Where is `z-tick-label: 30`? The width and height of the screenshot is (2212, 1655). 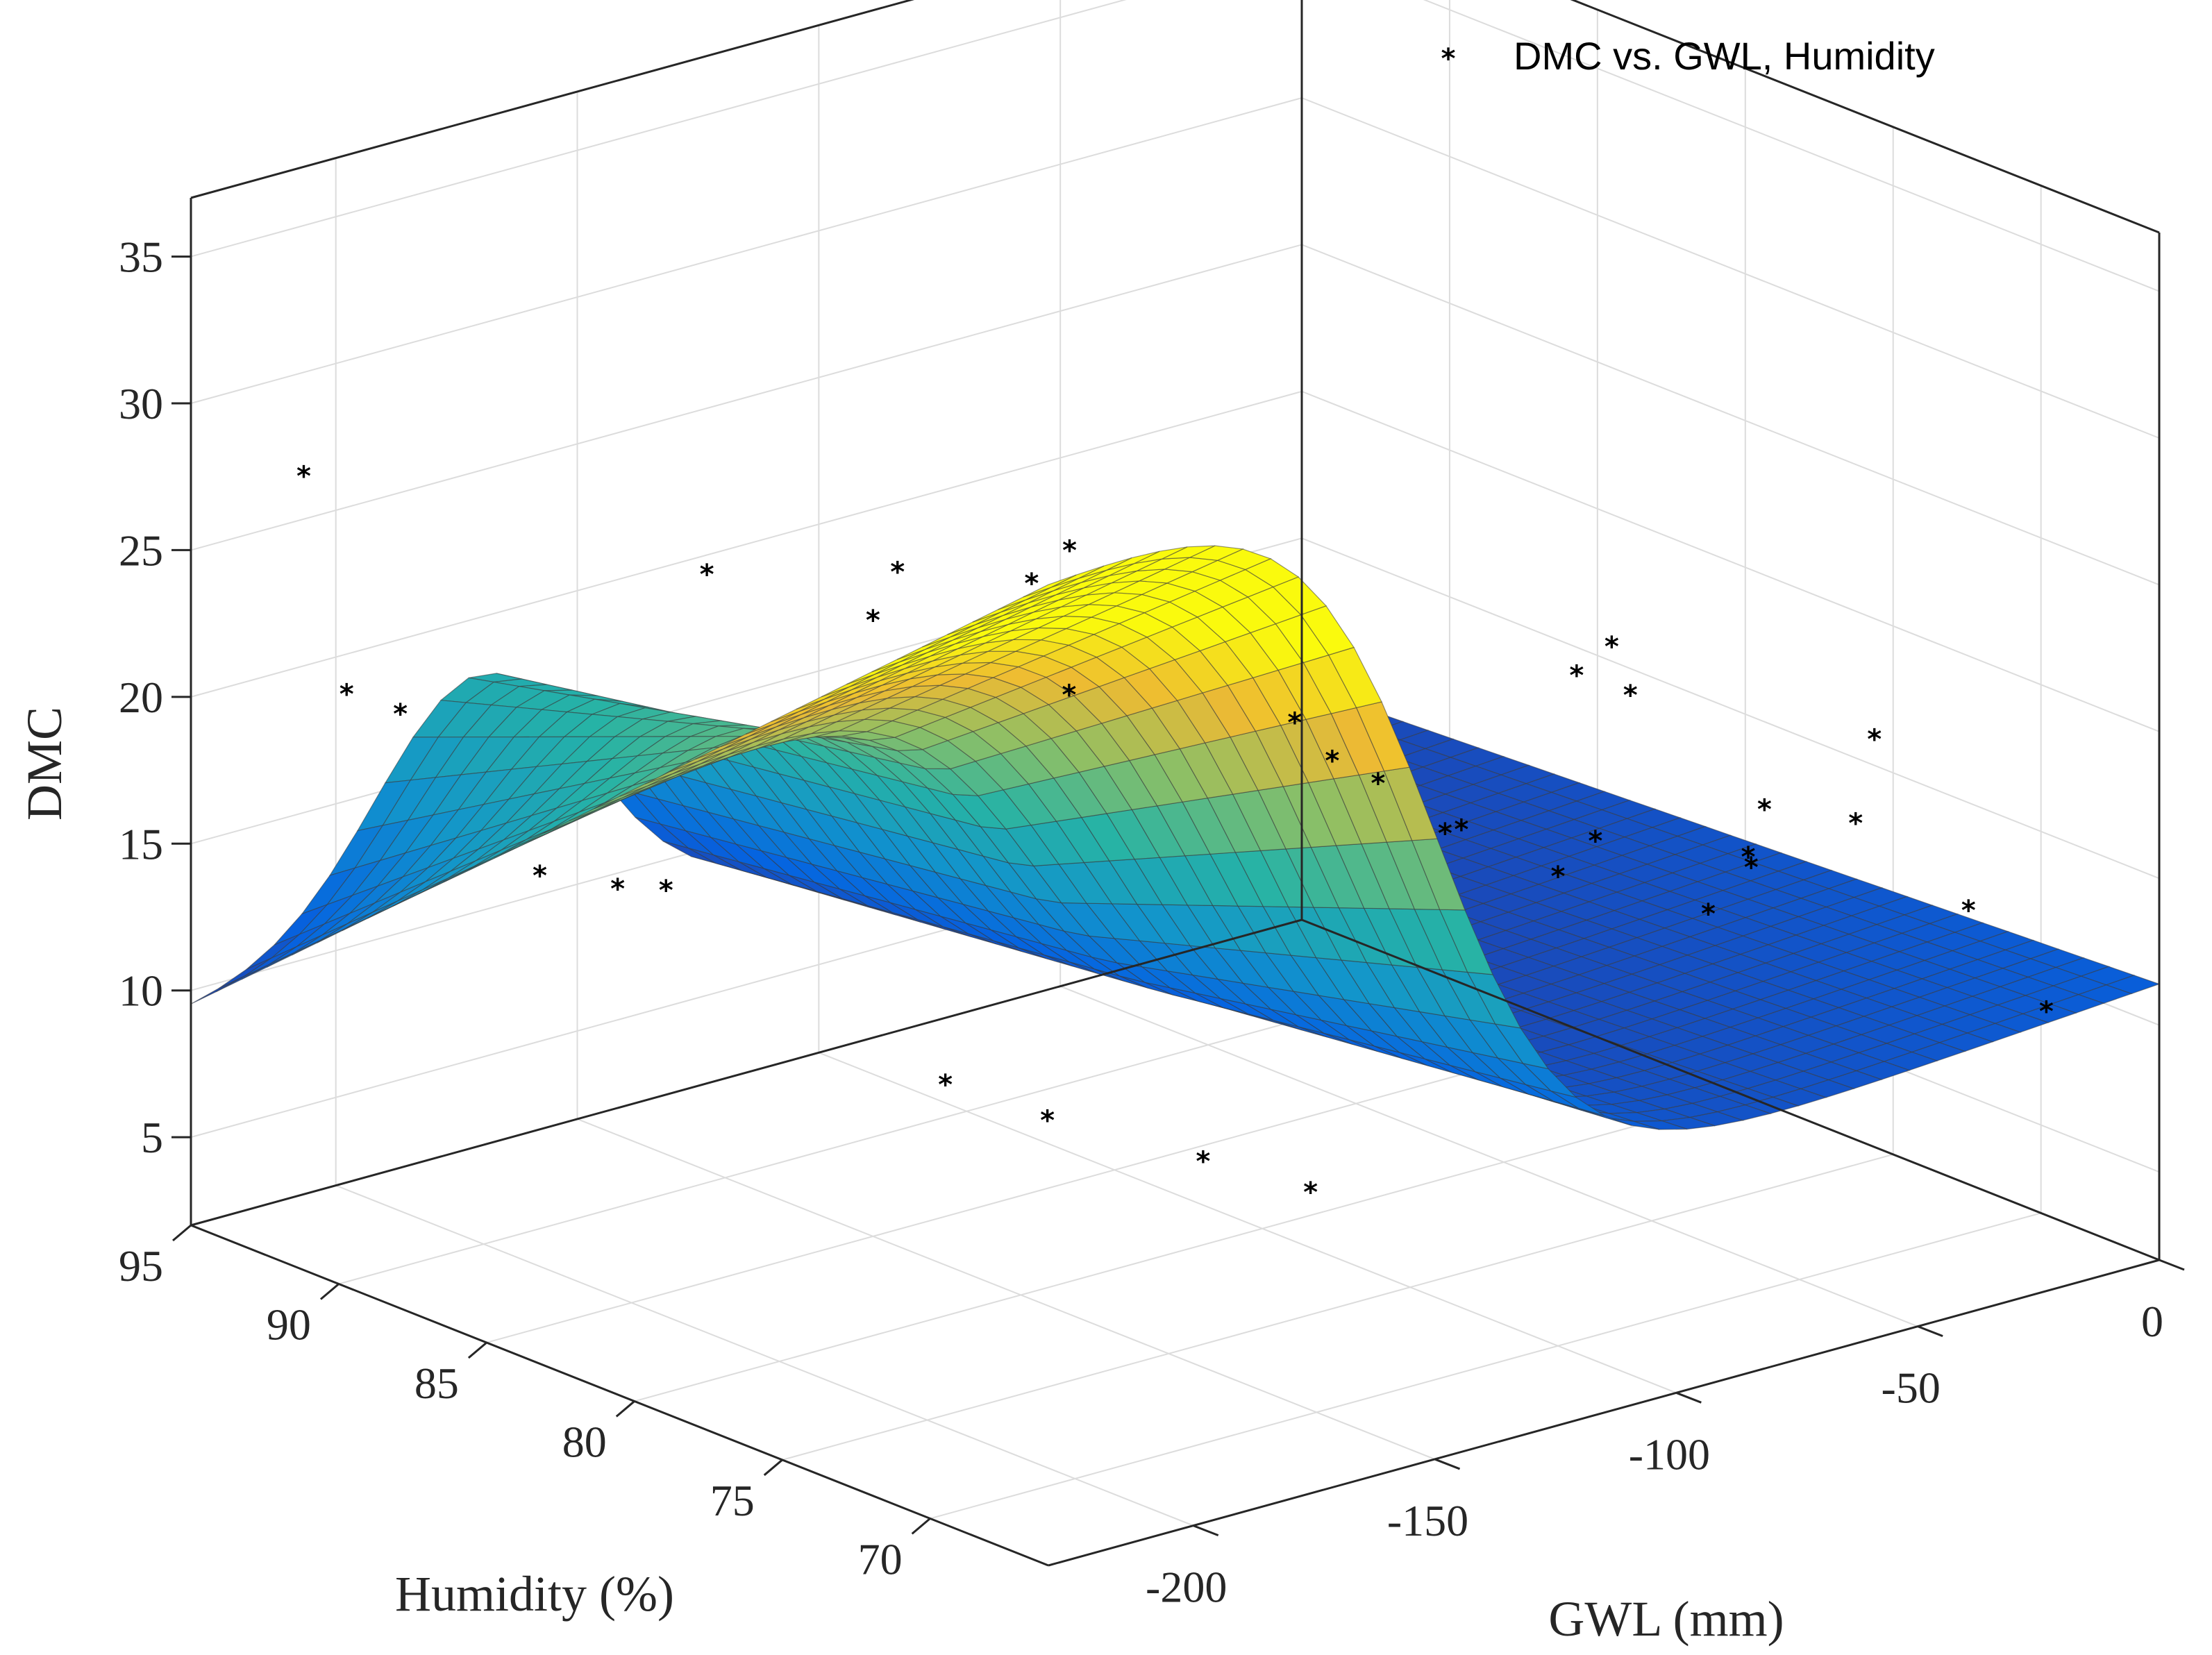 z-tick-label: 30 is located at coordinates (141, 403).